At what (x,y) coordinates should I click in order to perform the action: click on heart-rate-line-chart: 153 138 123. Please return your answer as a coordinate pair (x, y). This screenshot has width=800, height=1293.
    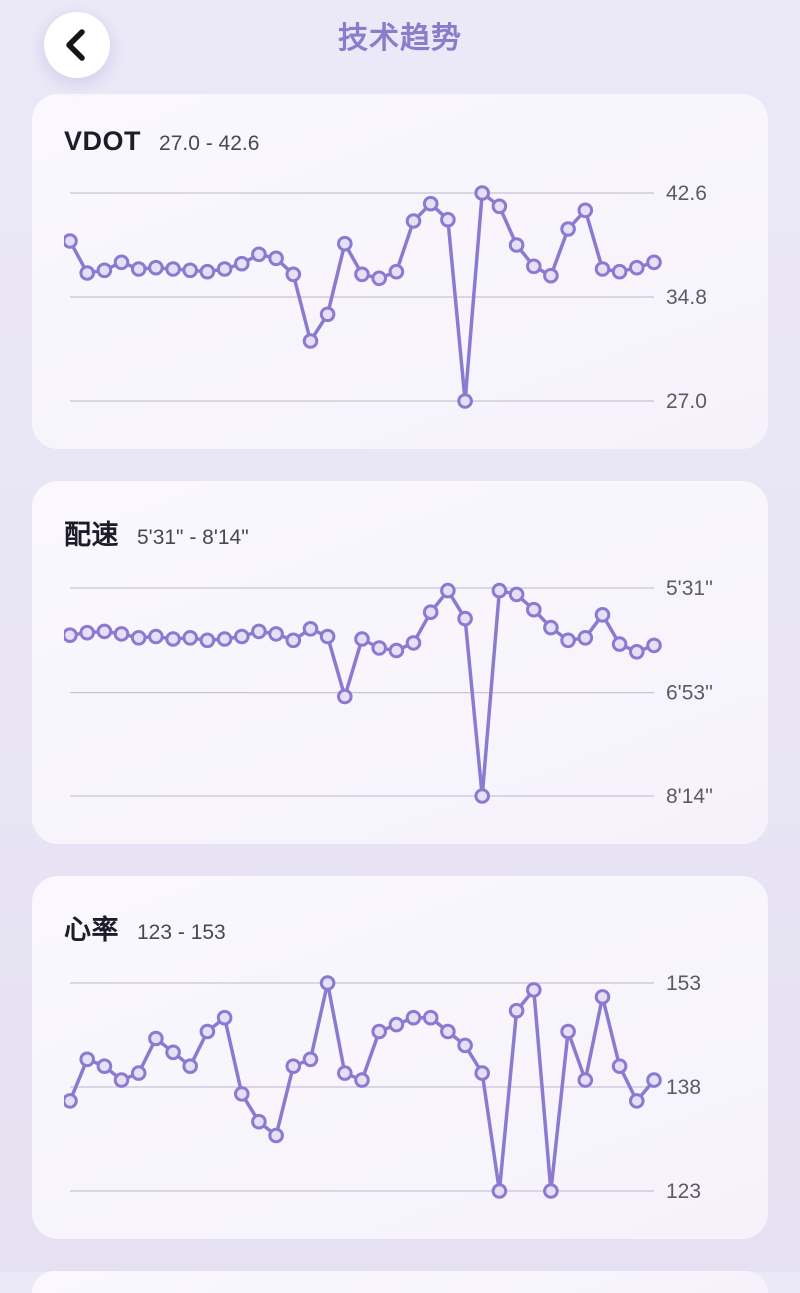
    Looking at the image, I should click on (382, 1087).